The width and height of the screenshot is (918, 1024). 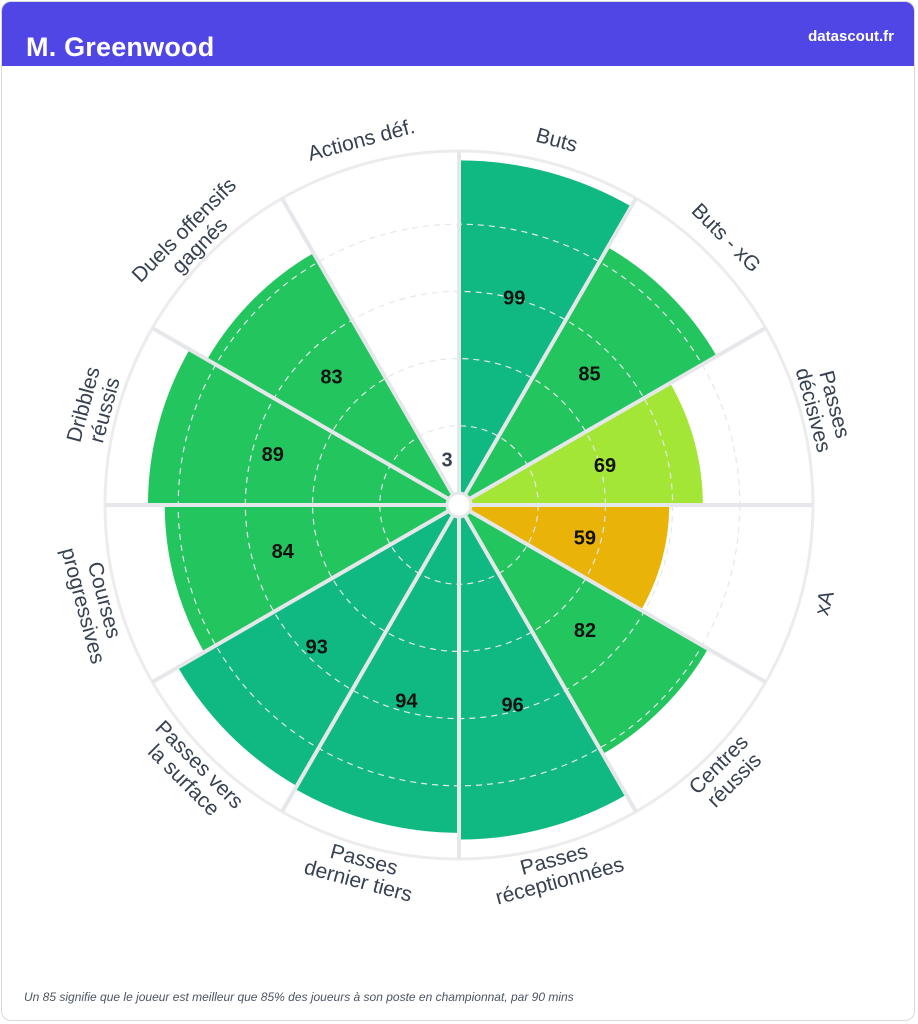 What do you see at coordinates (851, 36) in the screenshot?
I see `site-link: datascout.fr` at bounding box center [851, 36].